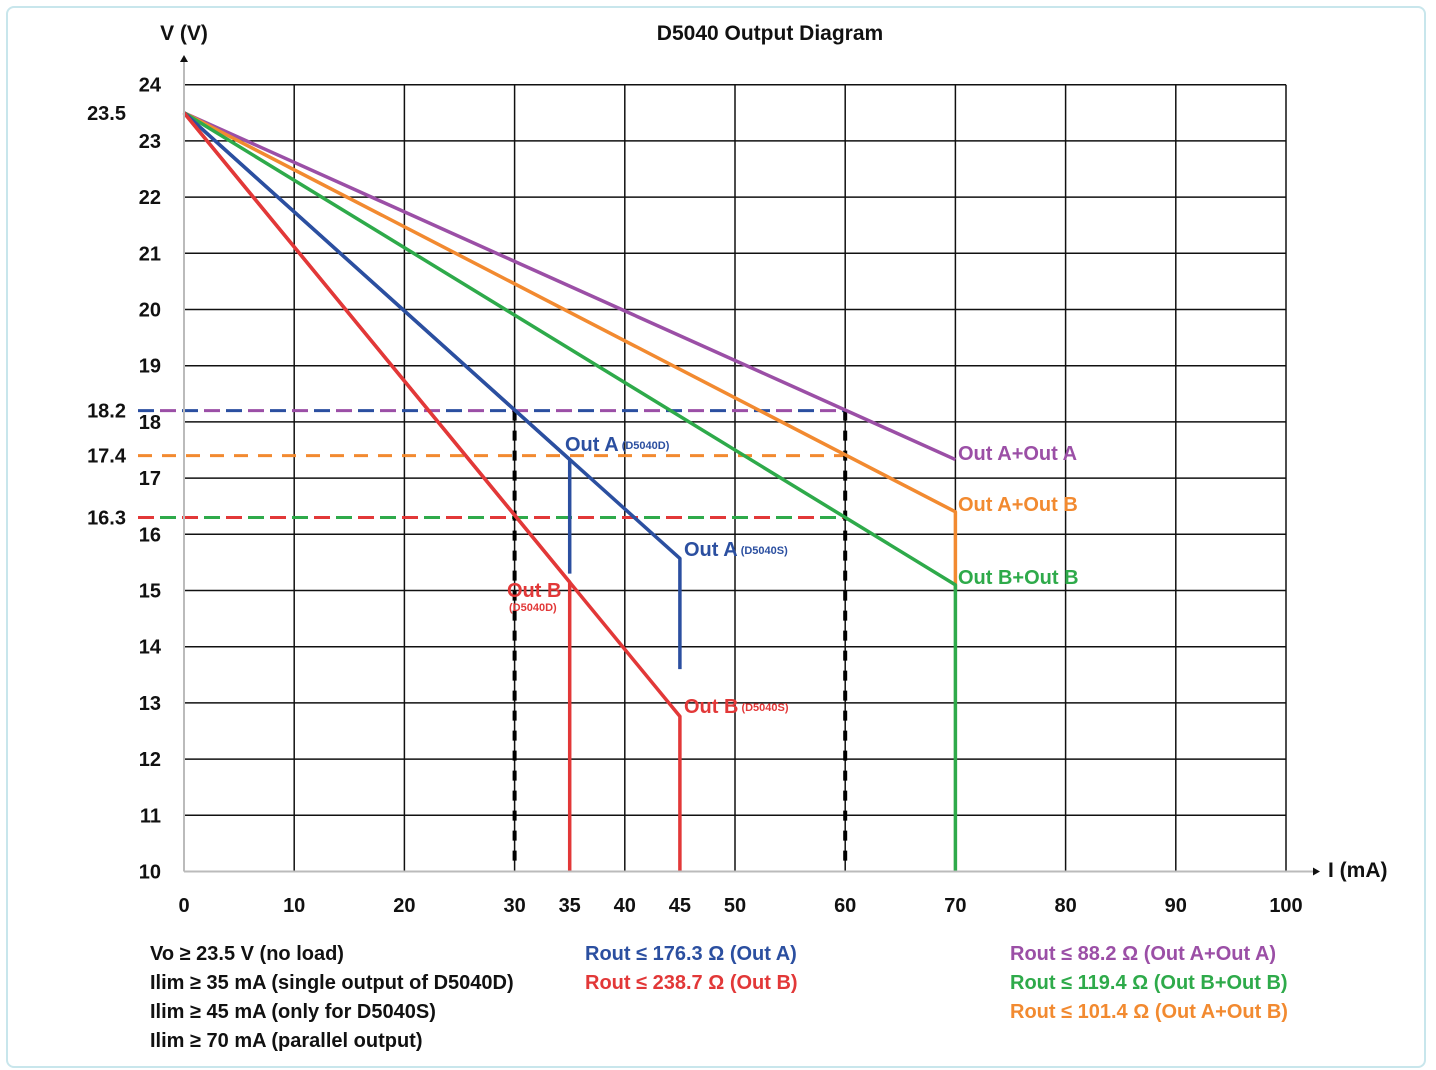  I want to click on y-tick-label: 20, so click(150, 311).